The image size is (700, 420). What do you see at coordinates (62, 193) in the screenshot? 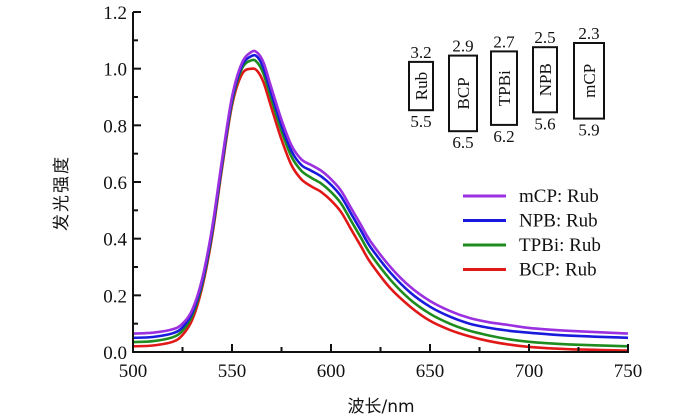
I see `y-axis-title: 发光强度` at bounding box center [62, 193].